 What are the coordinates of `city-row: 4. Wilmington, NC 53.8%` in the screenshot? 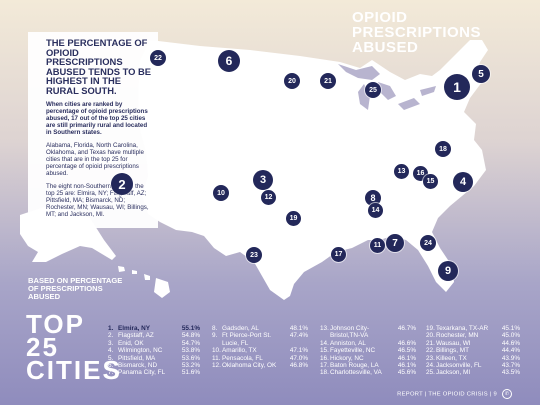 It's located at (154, 351).